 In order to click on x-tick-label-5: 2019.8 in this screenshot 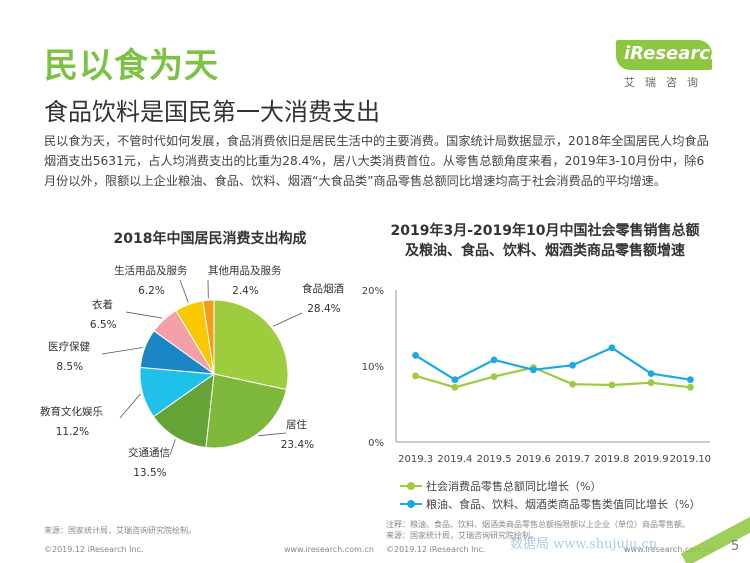, I will do `click(611, 459)`.